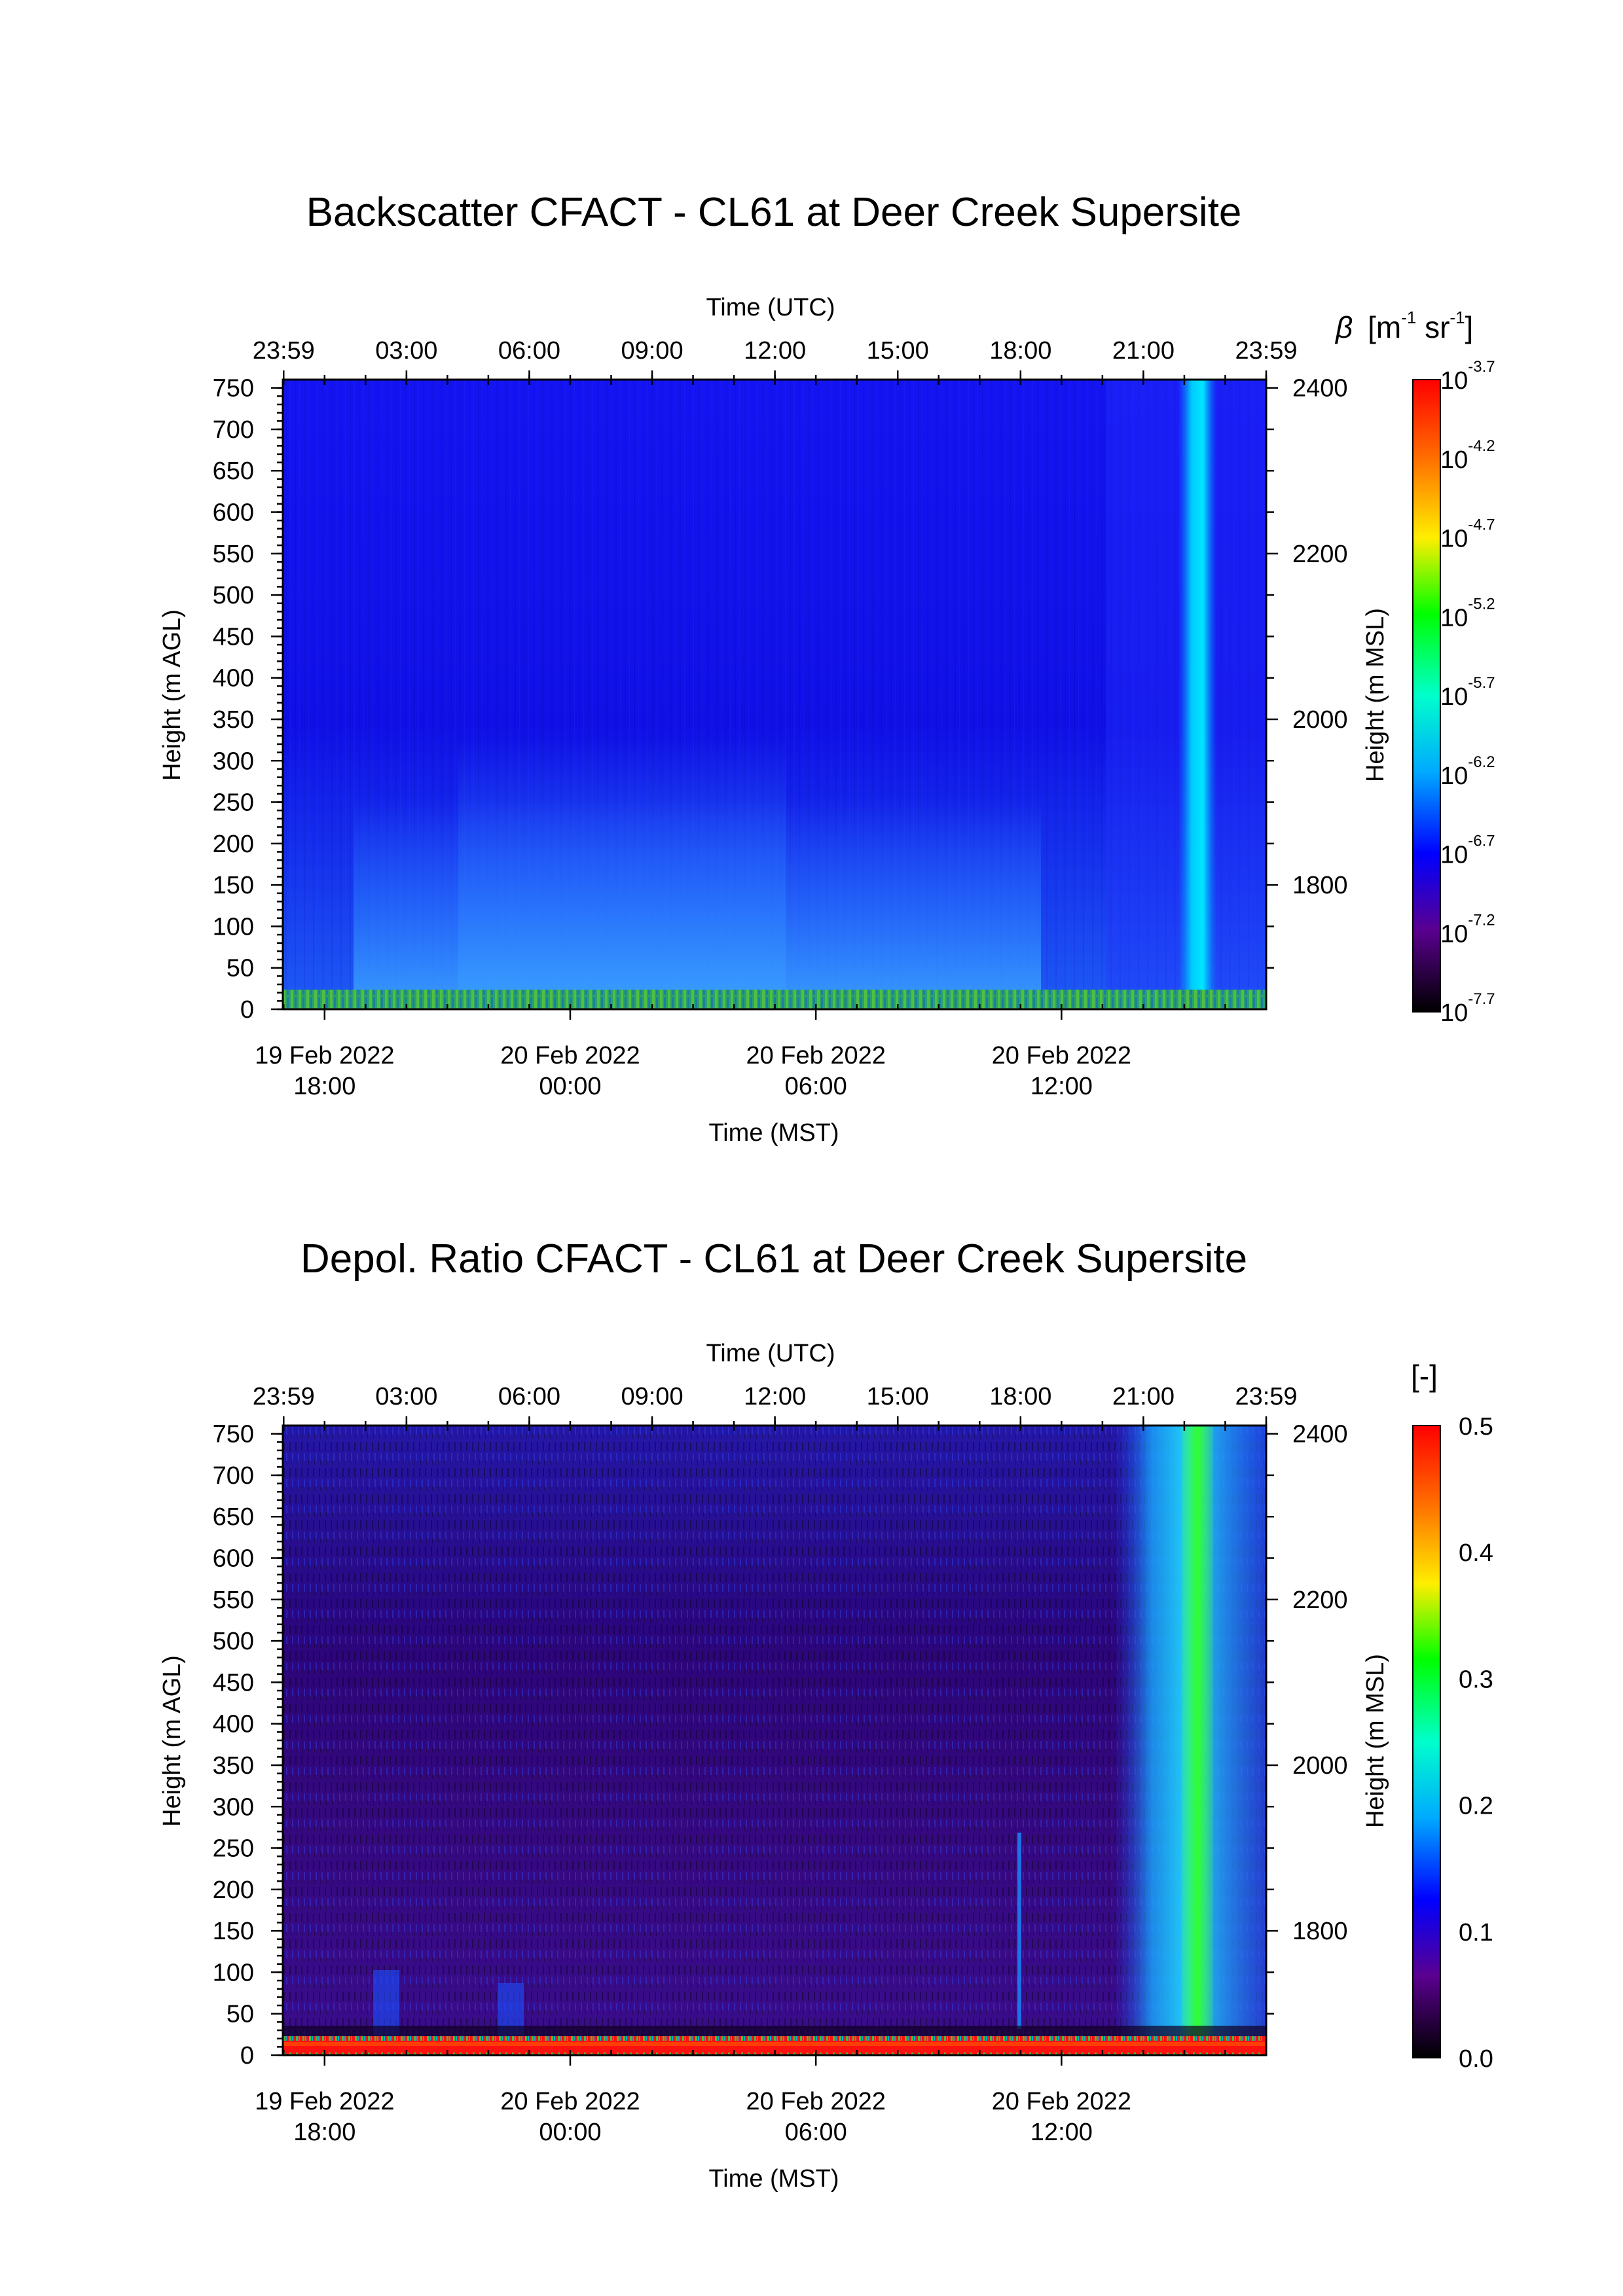  Describe the element at coordinates (1476, 1679) in the screenshot. I see `colorbar-tick-label: 0.3` at that location.